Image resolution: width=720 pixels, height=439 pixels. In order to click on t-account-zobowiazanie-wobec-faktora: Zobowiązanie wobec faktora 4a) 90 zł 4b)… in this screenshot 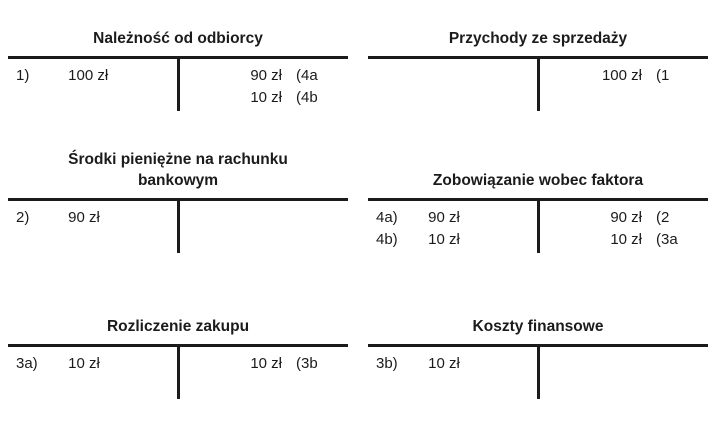, I will do `click(538, 196)`.